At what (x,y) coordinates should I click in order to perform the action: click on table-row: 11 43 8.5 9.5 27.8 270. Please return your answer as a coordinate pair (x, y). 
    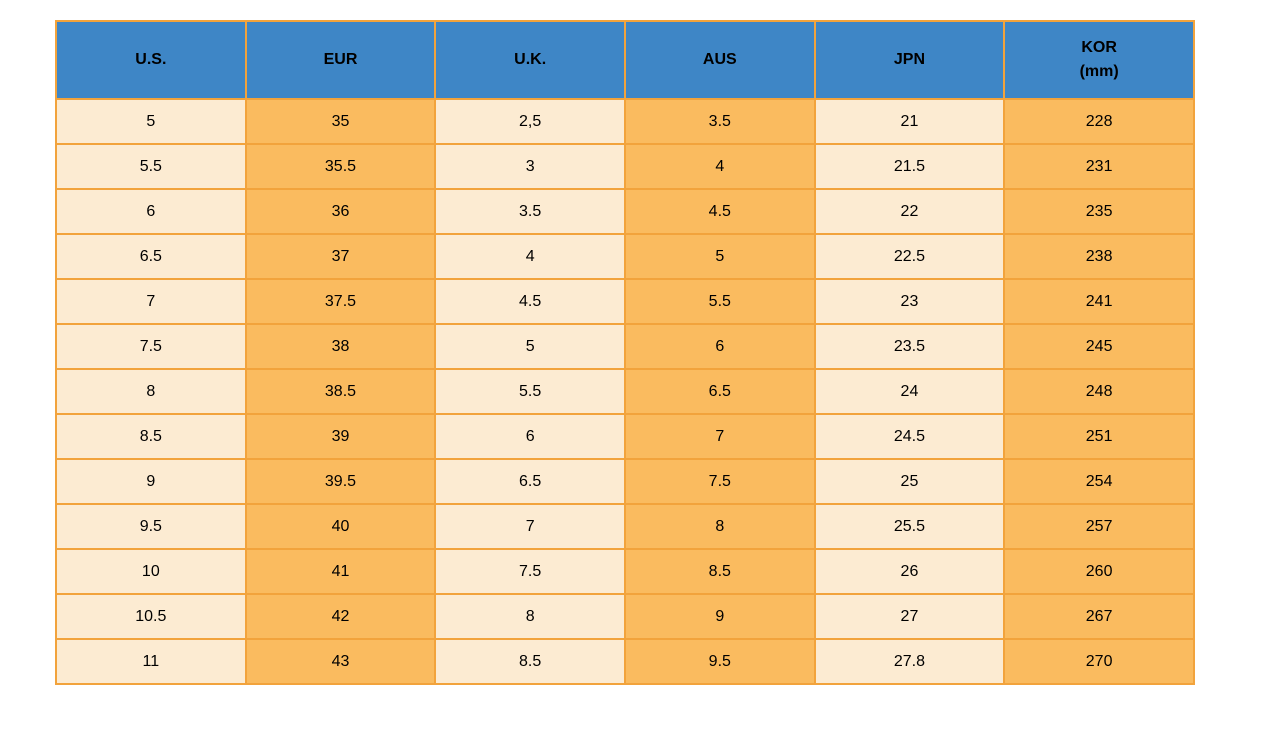
    Looking at the image, I should click on (625, 661).